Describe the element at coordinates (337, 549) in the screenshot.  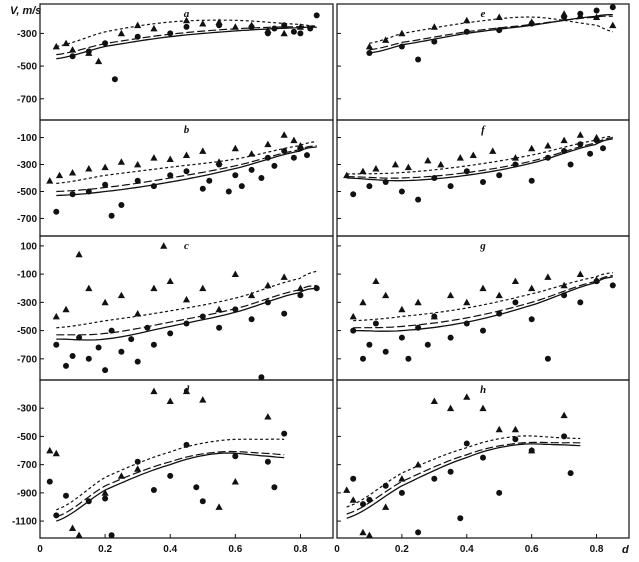
I see `x-tick-label: 0` at that location.